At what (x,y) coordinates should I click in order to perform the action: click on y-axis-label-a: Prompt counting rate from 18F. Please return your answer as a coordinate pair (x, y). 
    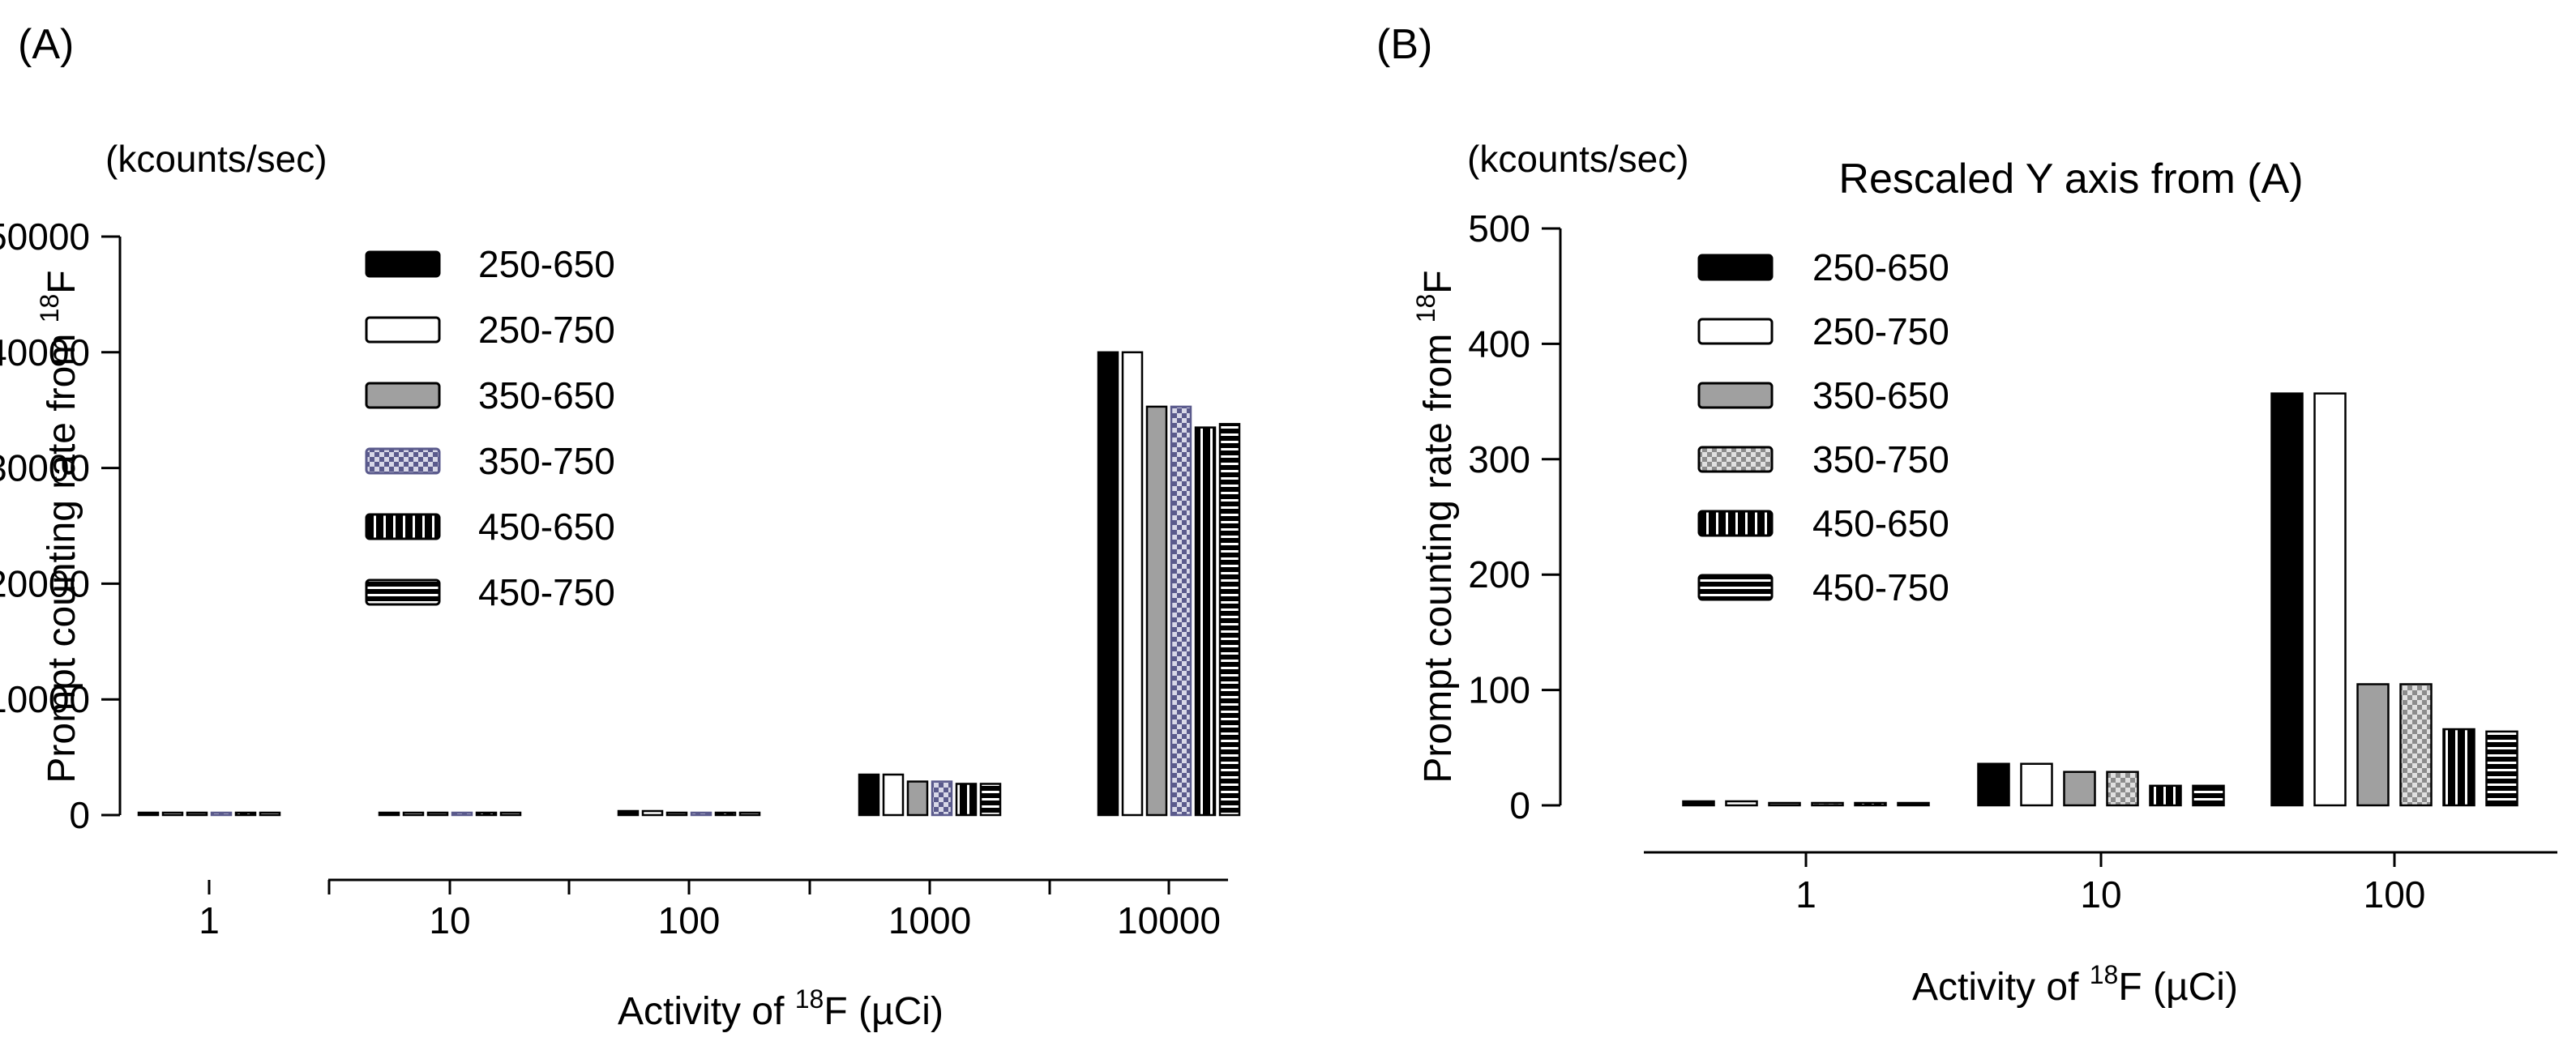
    Looking at the image, I should click on (59, 526).